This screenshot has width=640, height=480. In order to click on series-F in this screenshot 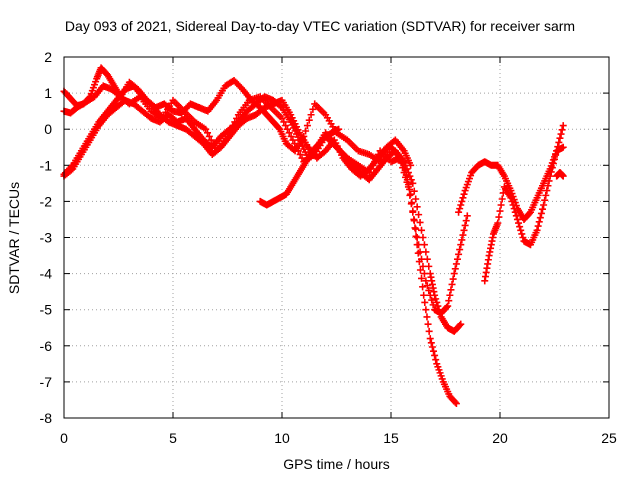, I will do `click(511, 183)`.